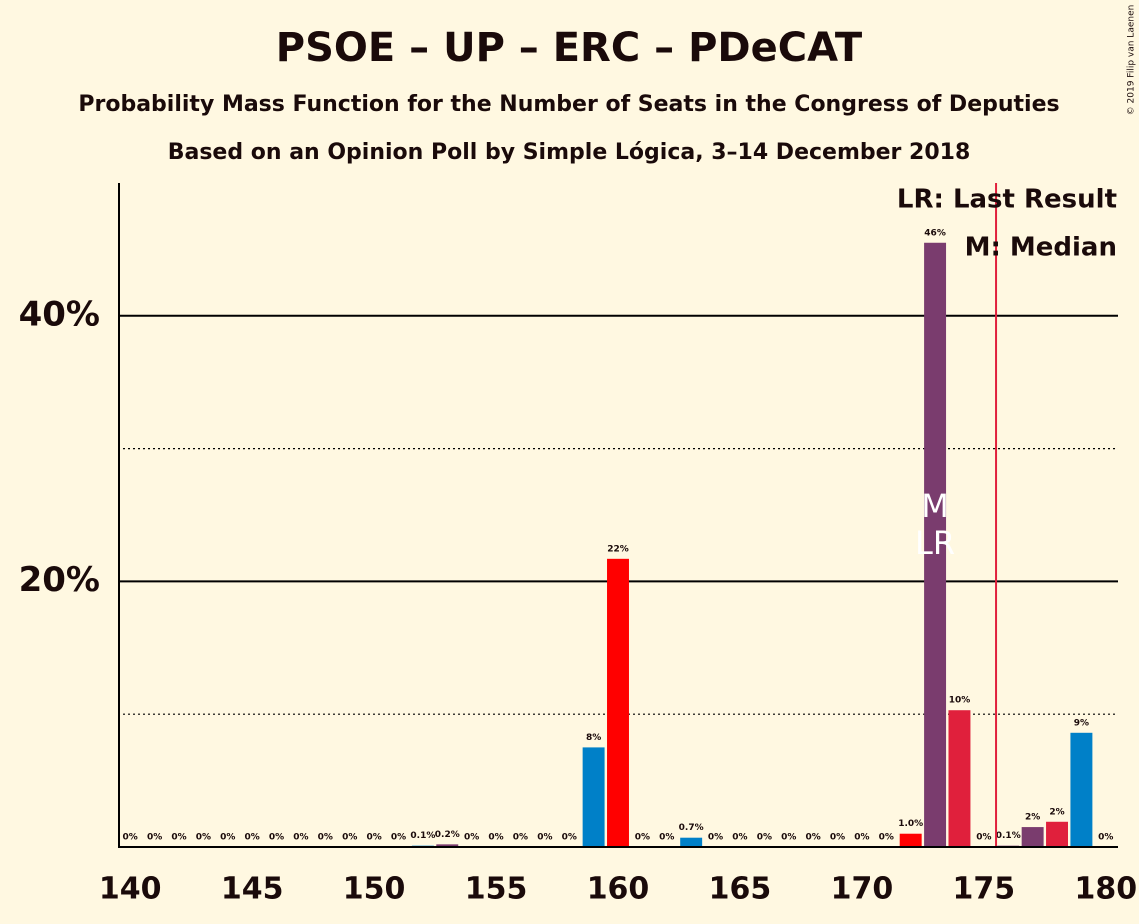  Describe the element at coordinates (935, 233) in the screenshot. I see `value-label: 46%` at that location.